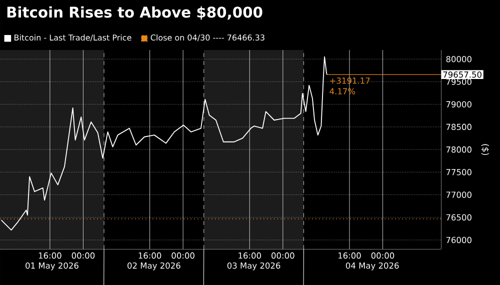 This screenshot has width=500, height=285. I want to click on annotation: +3191.17, so click(350, 81).